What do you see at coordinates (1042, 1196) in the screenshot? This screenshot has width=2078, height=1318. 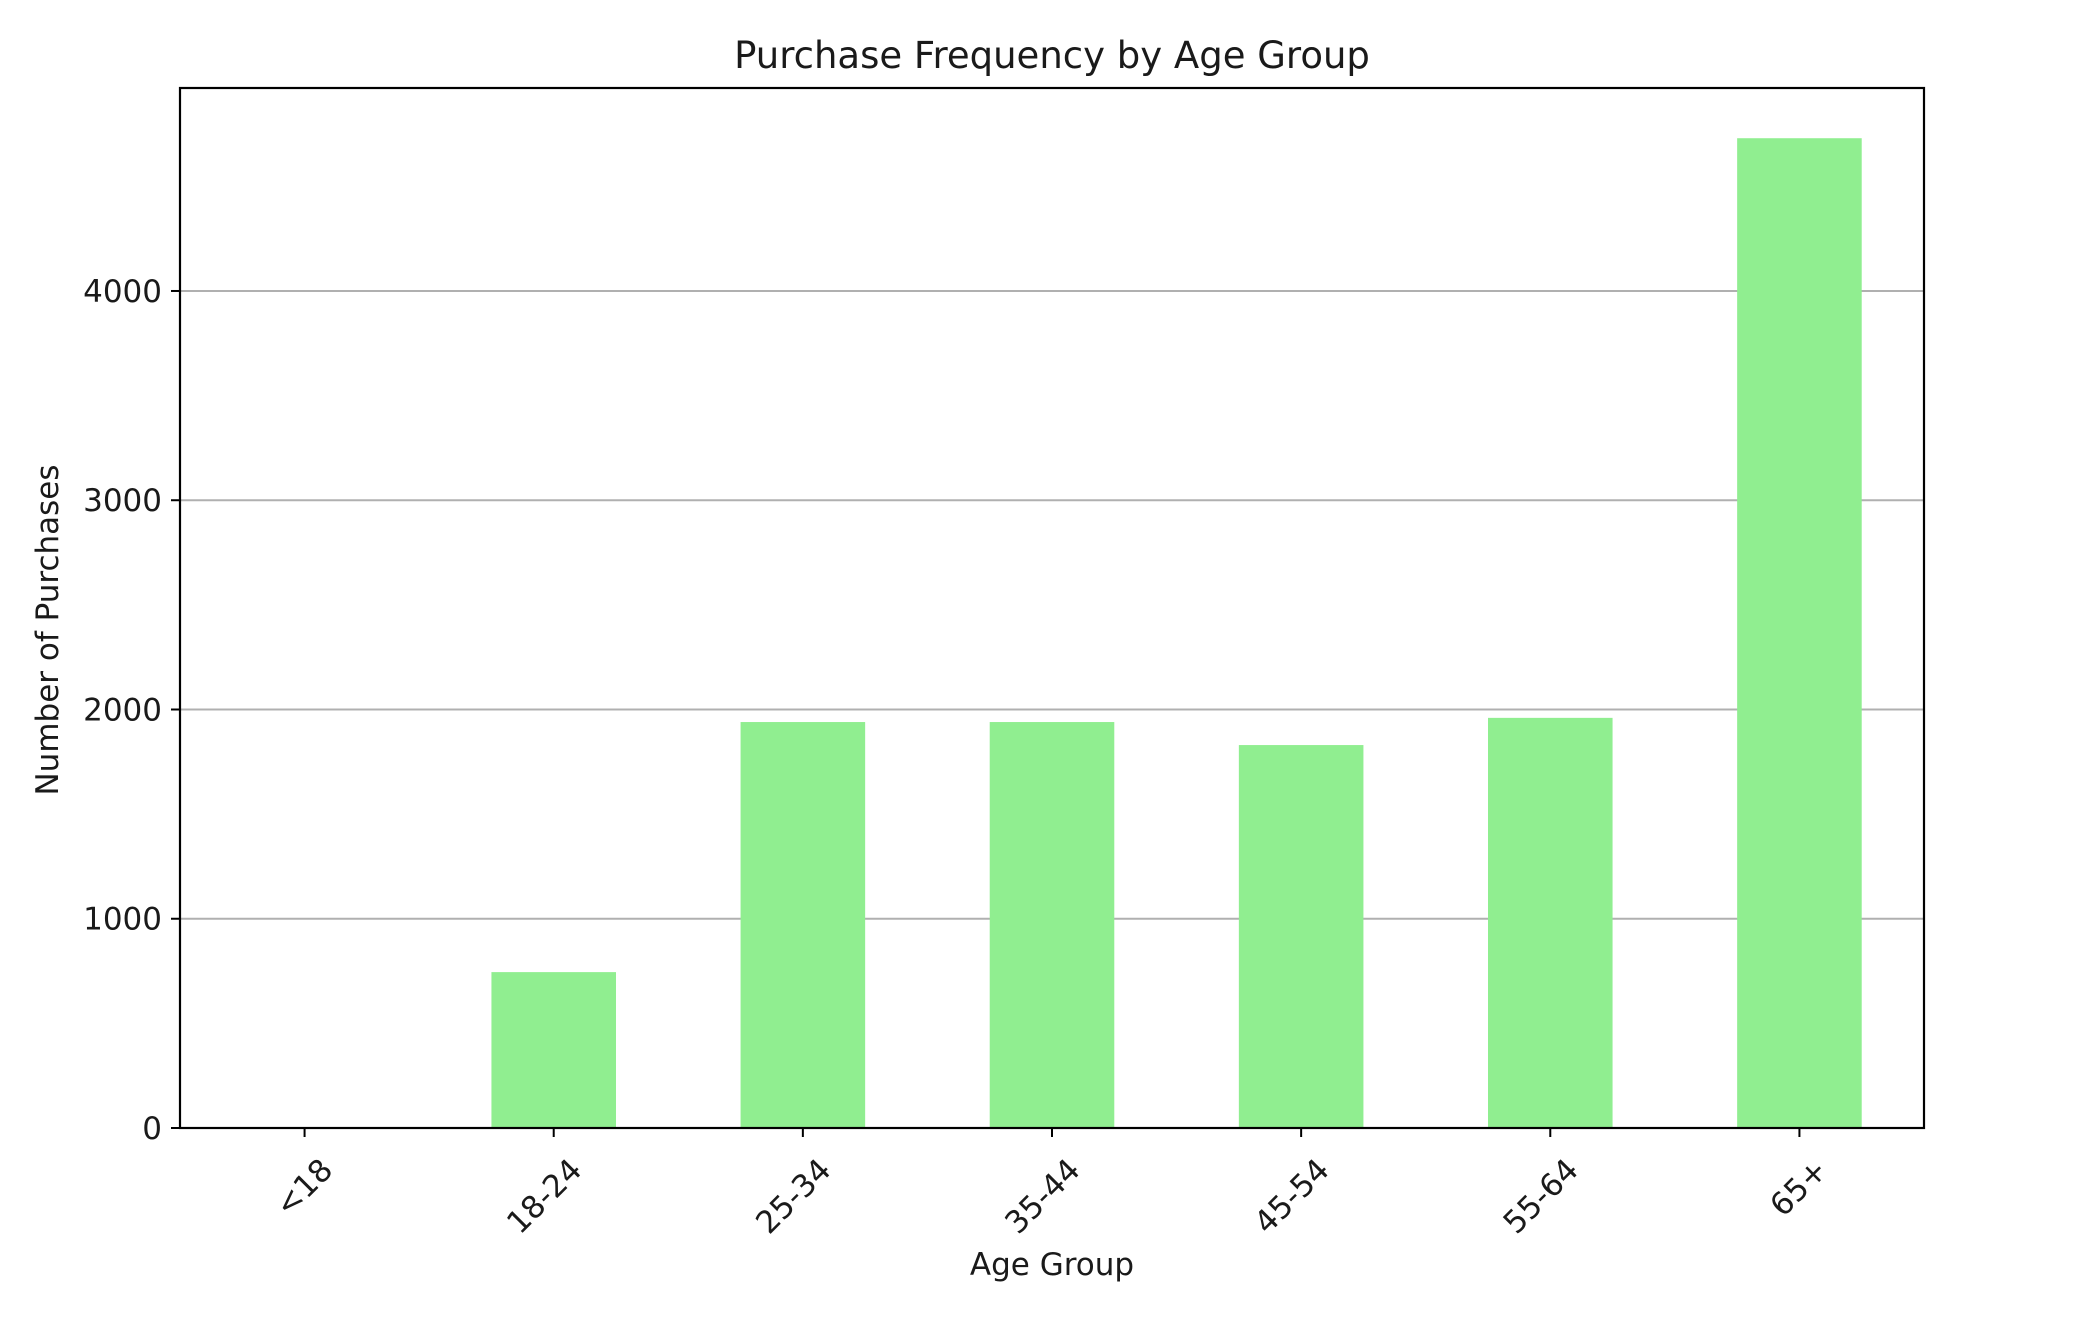 I see `x-tick-label: 35-44` at bounding box center [1042, 1196].